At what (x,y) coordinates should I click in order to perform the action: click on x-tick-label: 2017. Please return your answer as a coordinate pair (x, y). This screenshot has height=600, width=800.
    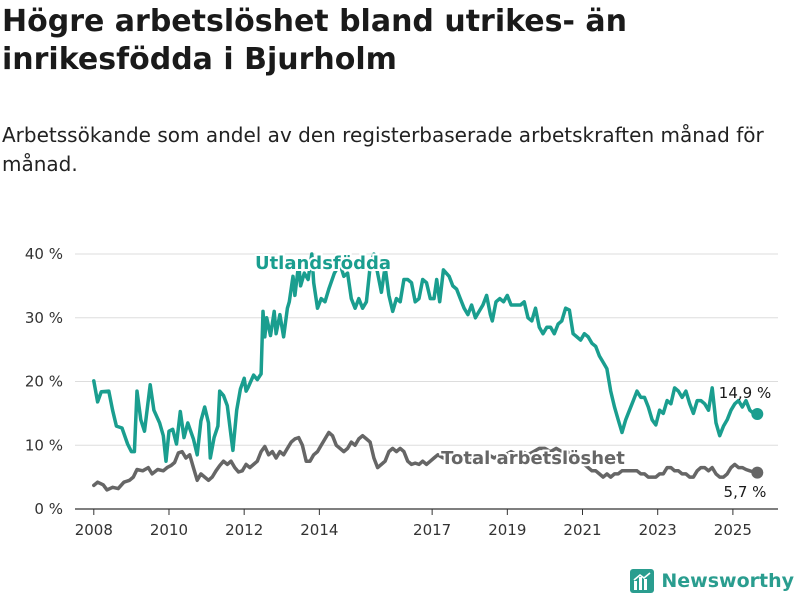
    Looking at the image, I should click on (432, 530).